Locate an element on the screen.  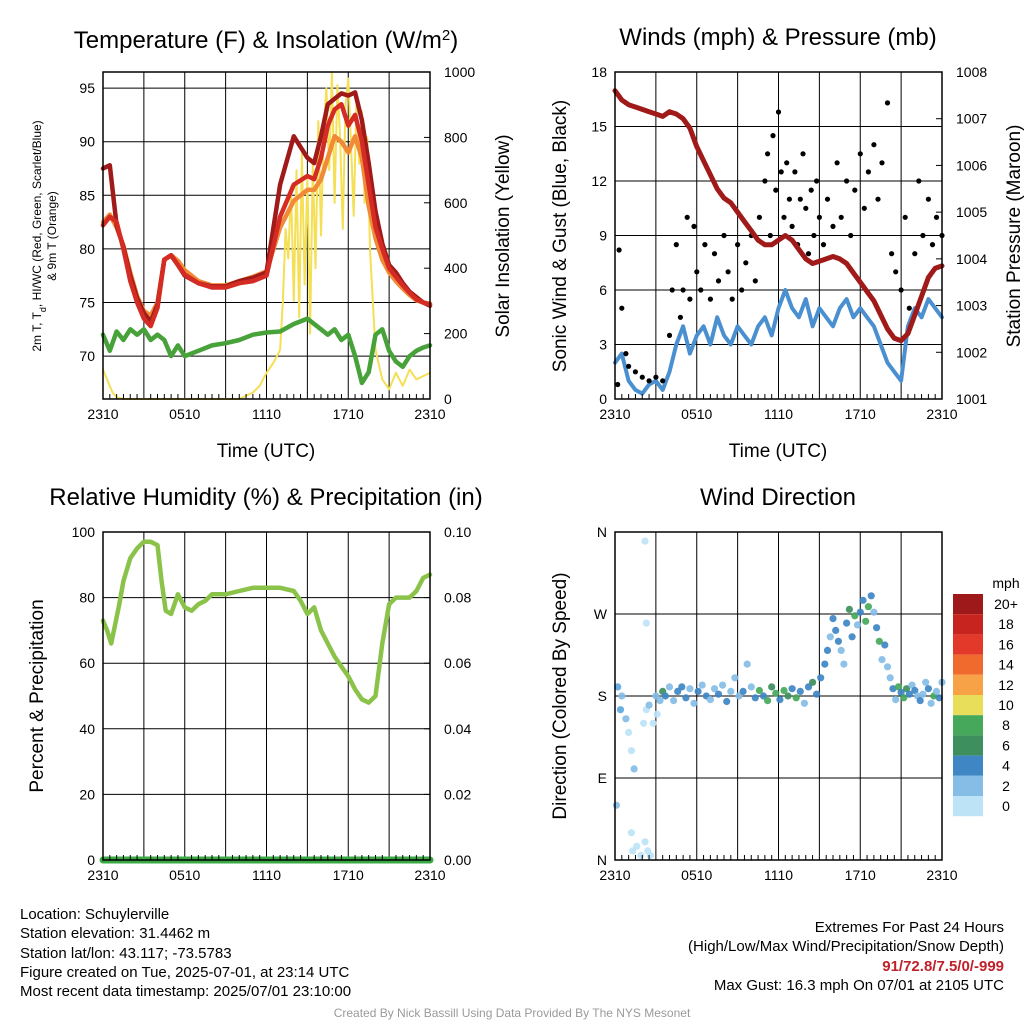
max-gust: Max Gust: 16.3 mph On 07/01 at 2105 UTC is located at coordinates (858, 985).